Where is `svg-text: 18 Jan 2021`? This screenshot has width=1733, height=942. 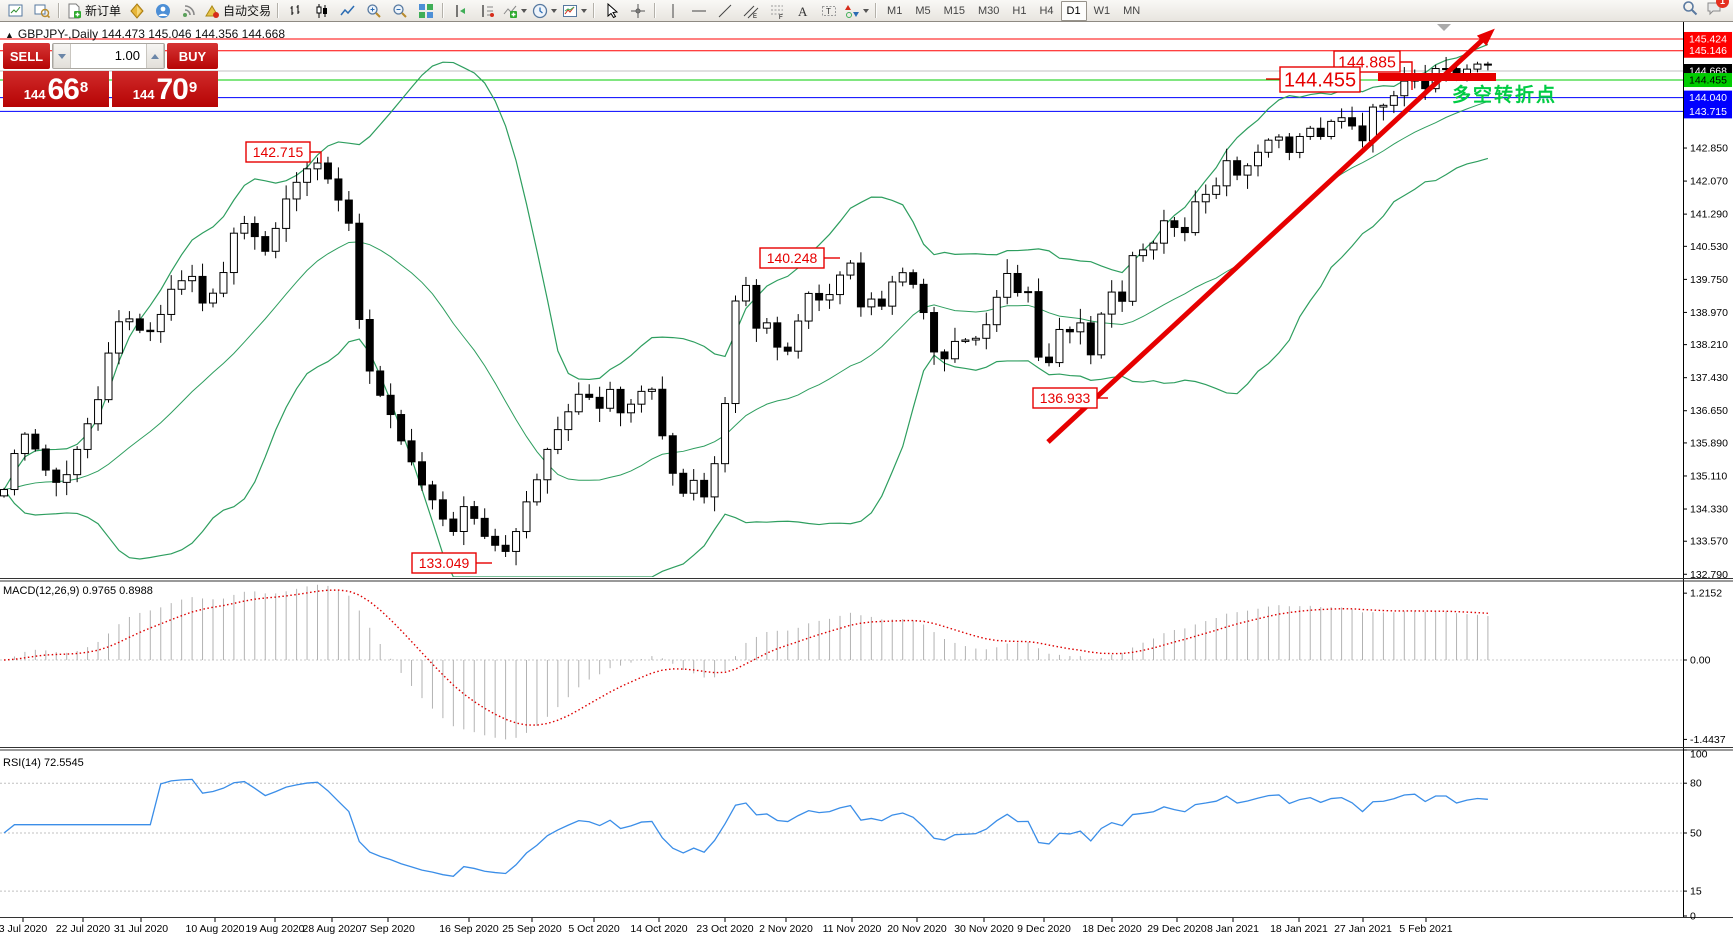 svg-text: 18 Jan 2021 is located at coordinates (1299, 929).